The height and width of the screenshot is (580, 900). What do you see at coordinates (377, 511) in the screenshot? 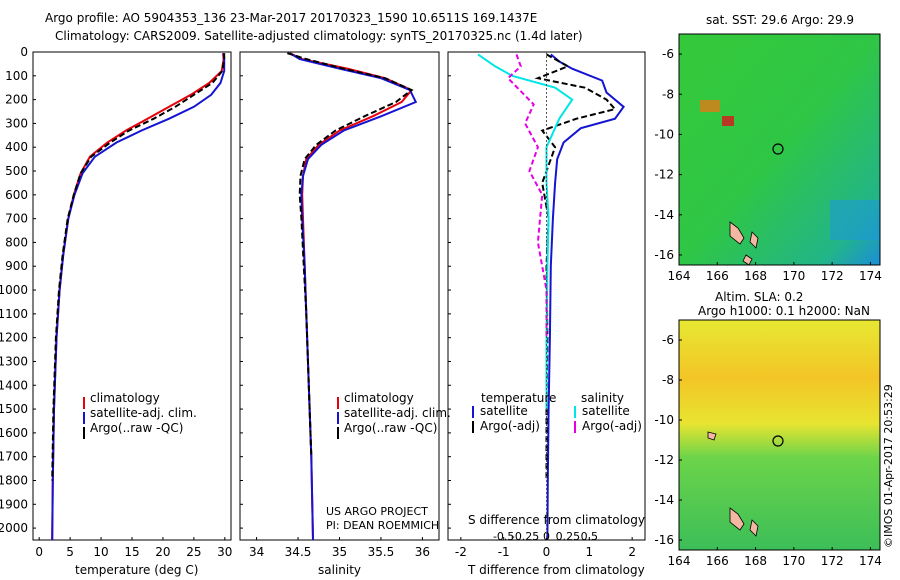
I see `project-annotation: US ARGO PROJECT` at bounding box center [377, 511].